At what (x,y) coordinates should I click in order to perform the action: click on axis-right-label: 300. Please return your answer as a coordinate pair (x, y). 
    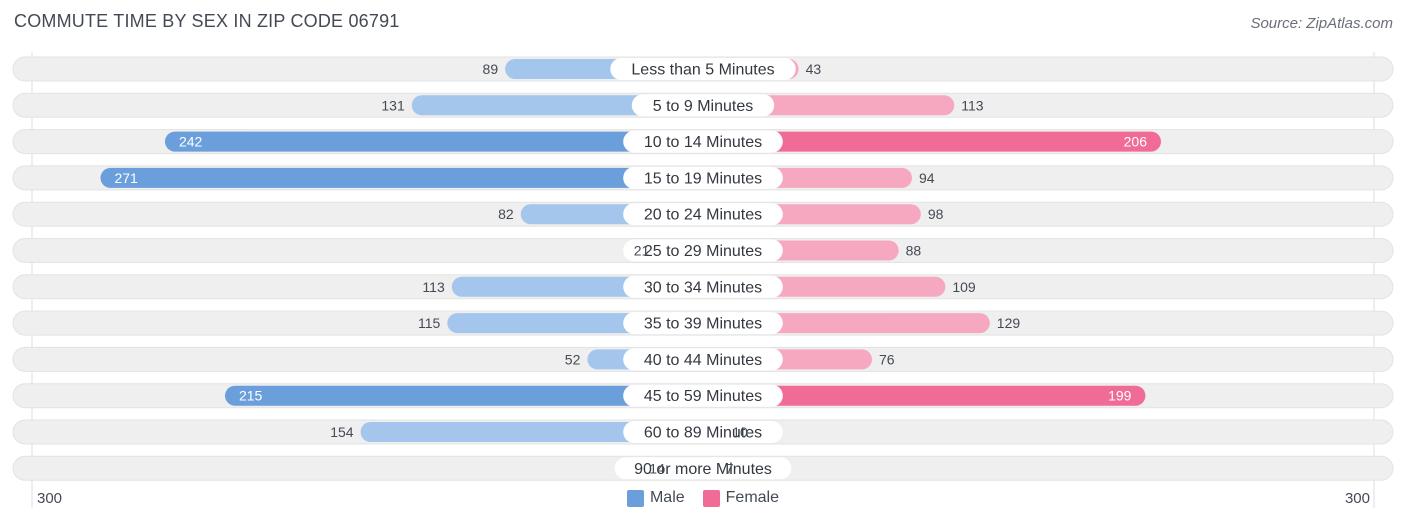
    Looking at the image, I should click on (1357, 498).